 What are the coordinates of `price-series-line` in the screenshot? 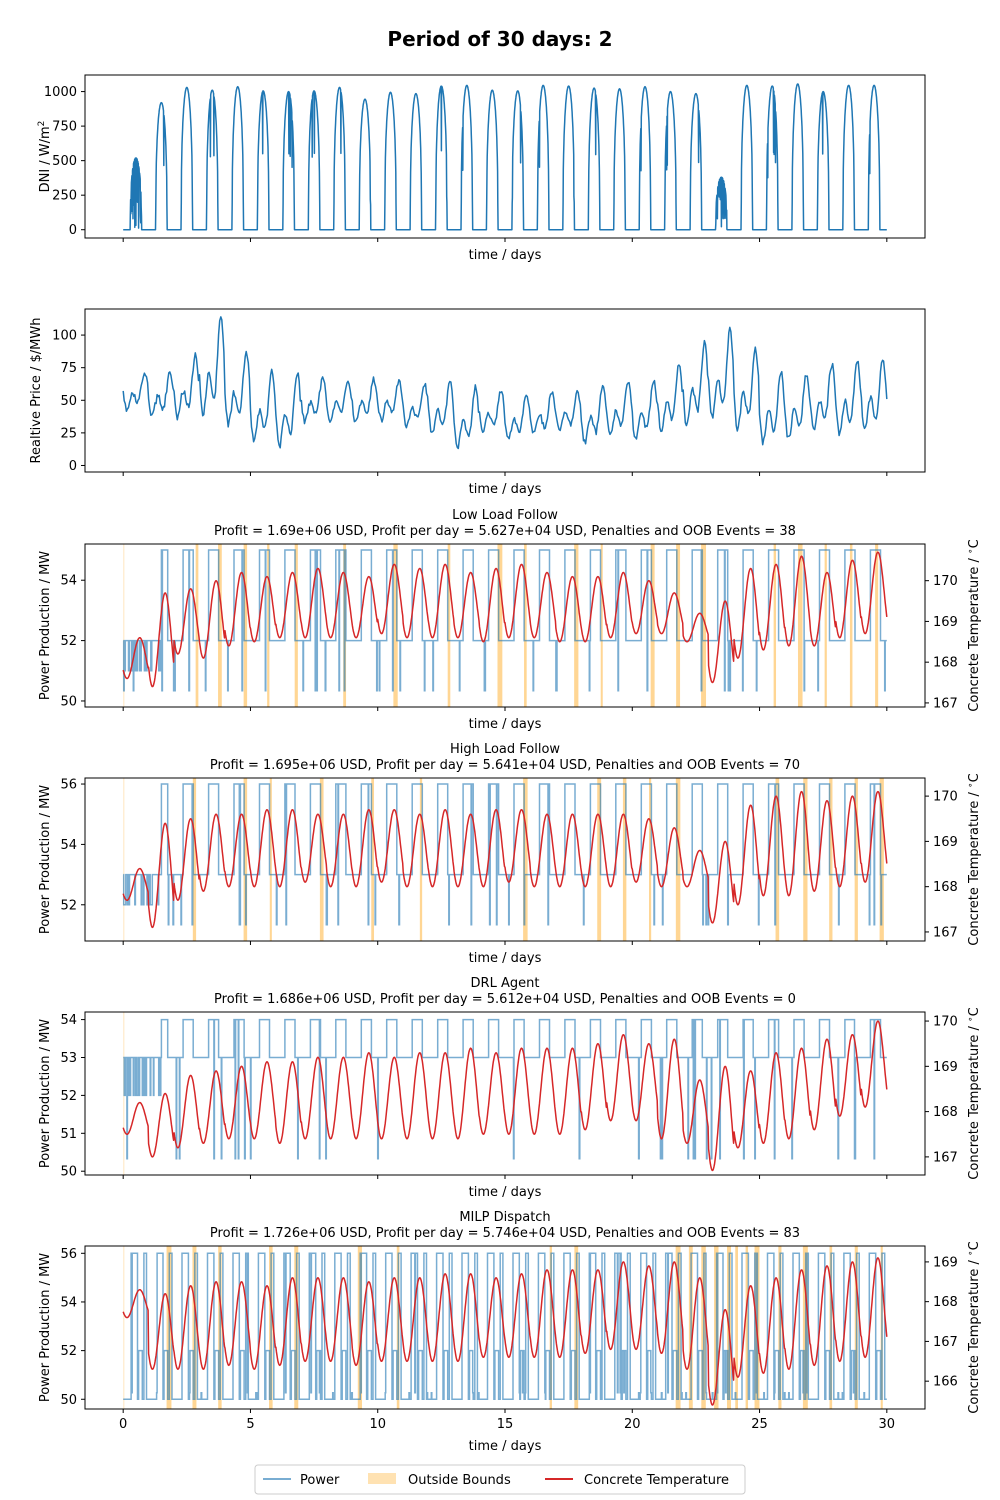 It's located at (505, 383).